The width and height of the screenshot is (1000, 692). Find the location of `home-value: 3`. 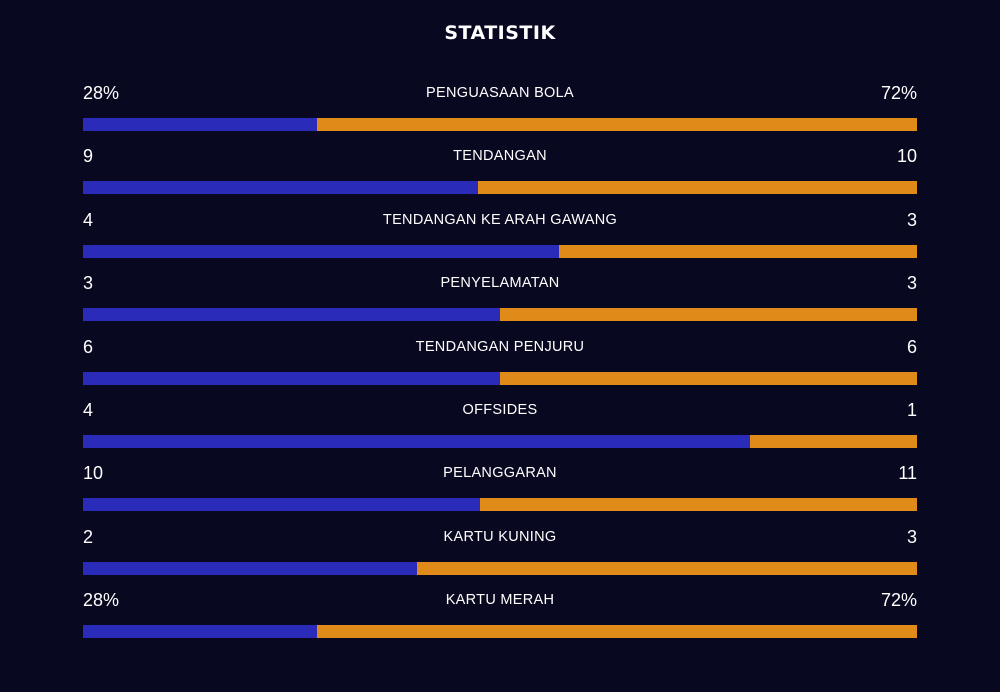

home-value: 3 is located at coordinates (88, 283).